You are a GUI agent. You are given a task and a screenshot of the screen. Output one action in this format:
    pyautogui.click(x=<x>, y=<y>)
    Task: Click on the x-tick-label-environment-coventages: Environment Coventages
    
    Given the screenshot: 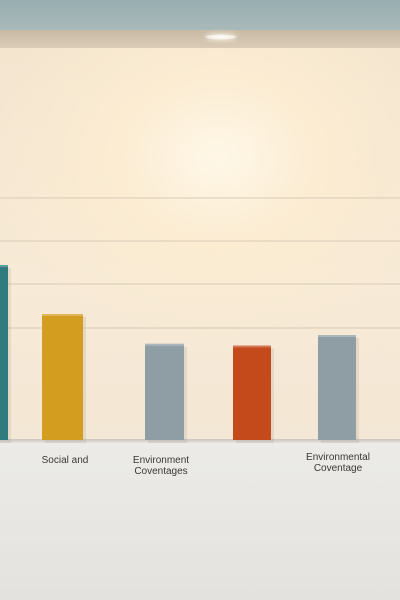 What is the action you would take?
    pyautogui.click(x=161, y=466)
    